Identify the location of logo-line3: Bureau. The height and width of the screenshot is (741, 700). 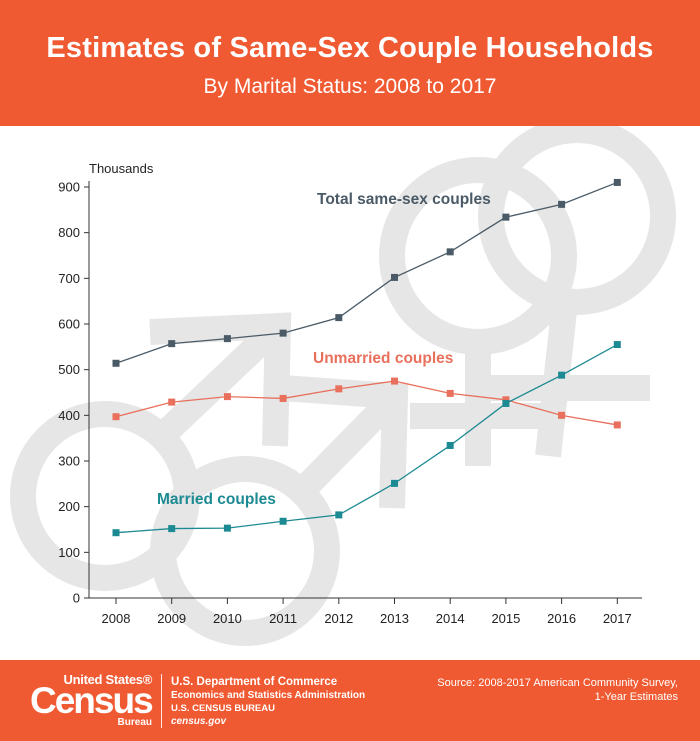
(134, 722).